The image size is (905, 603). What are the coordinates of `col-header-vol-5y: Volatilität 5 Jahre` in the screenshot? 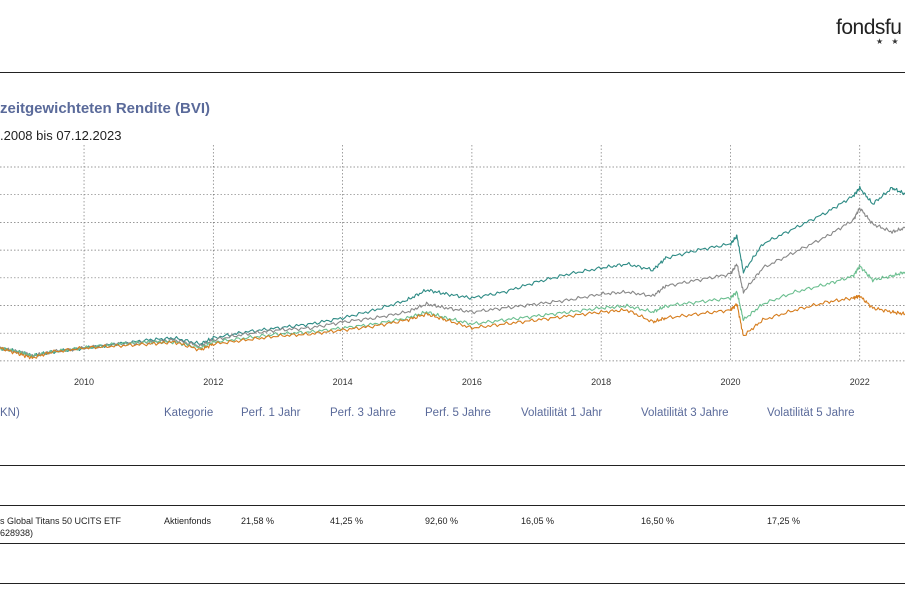 It's located at (811, 413).